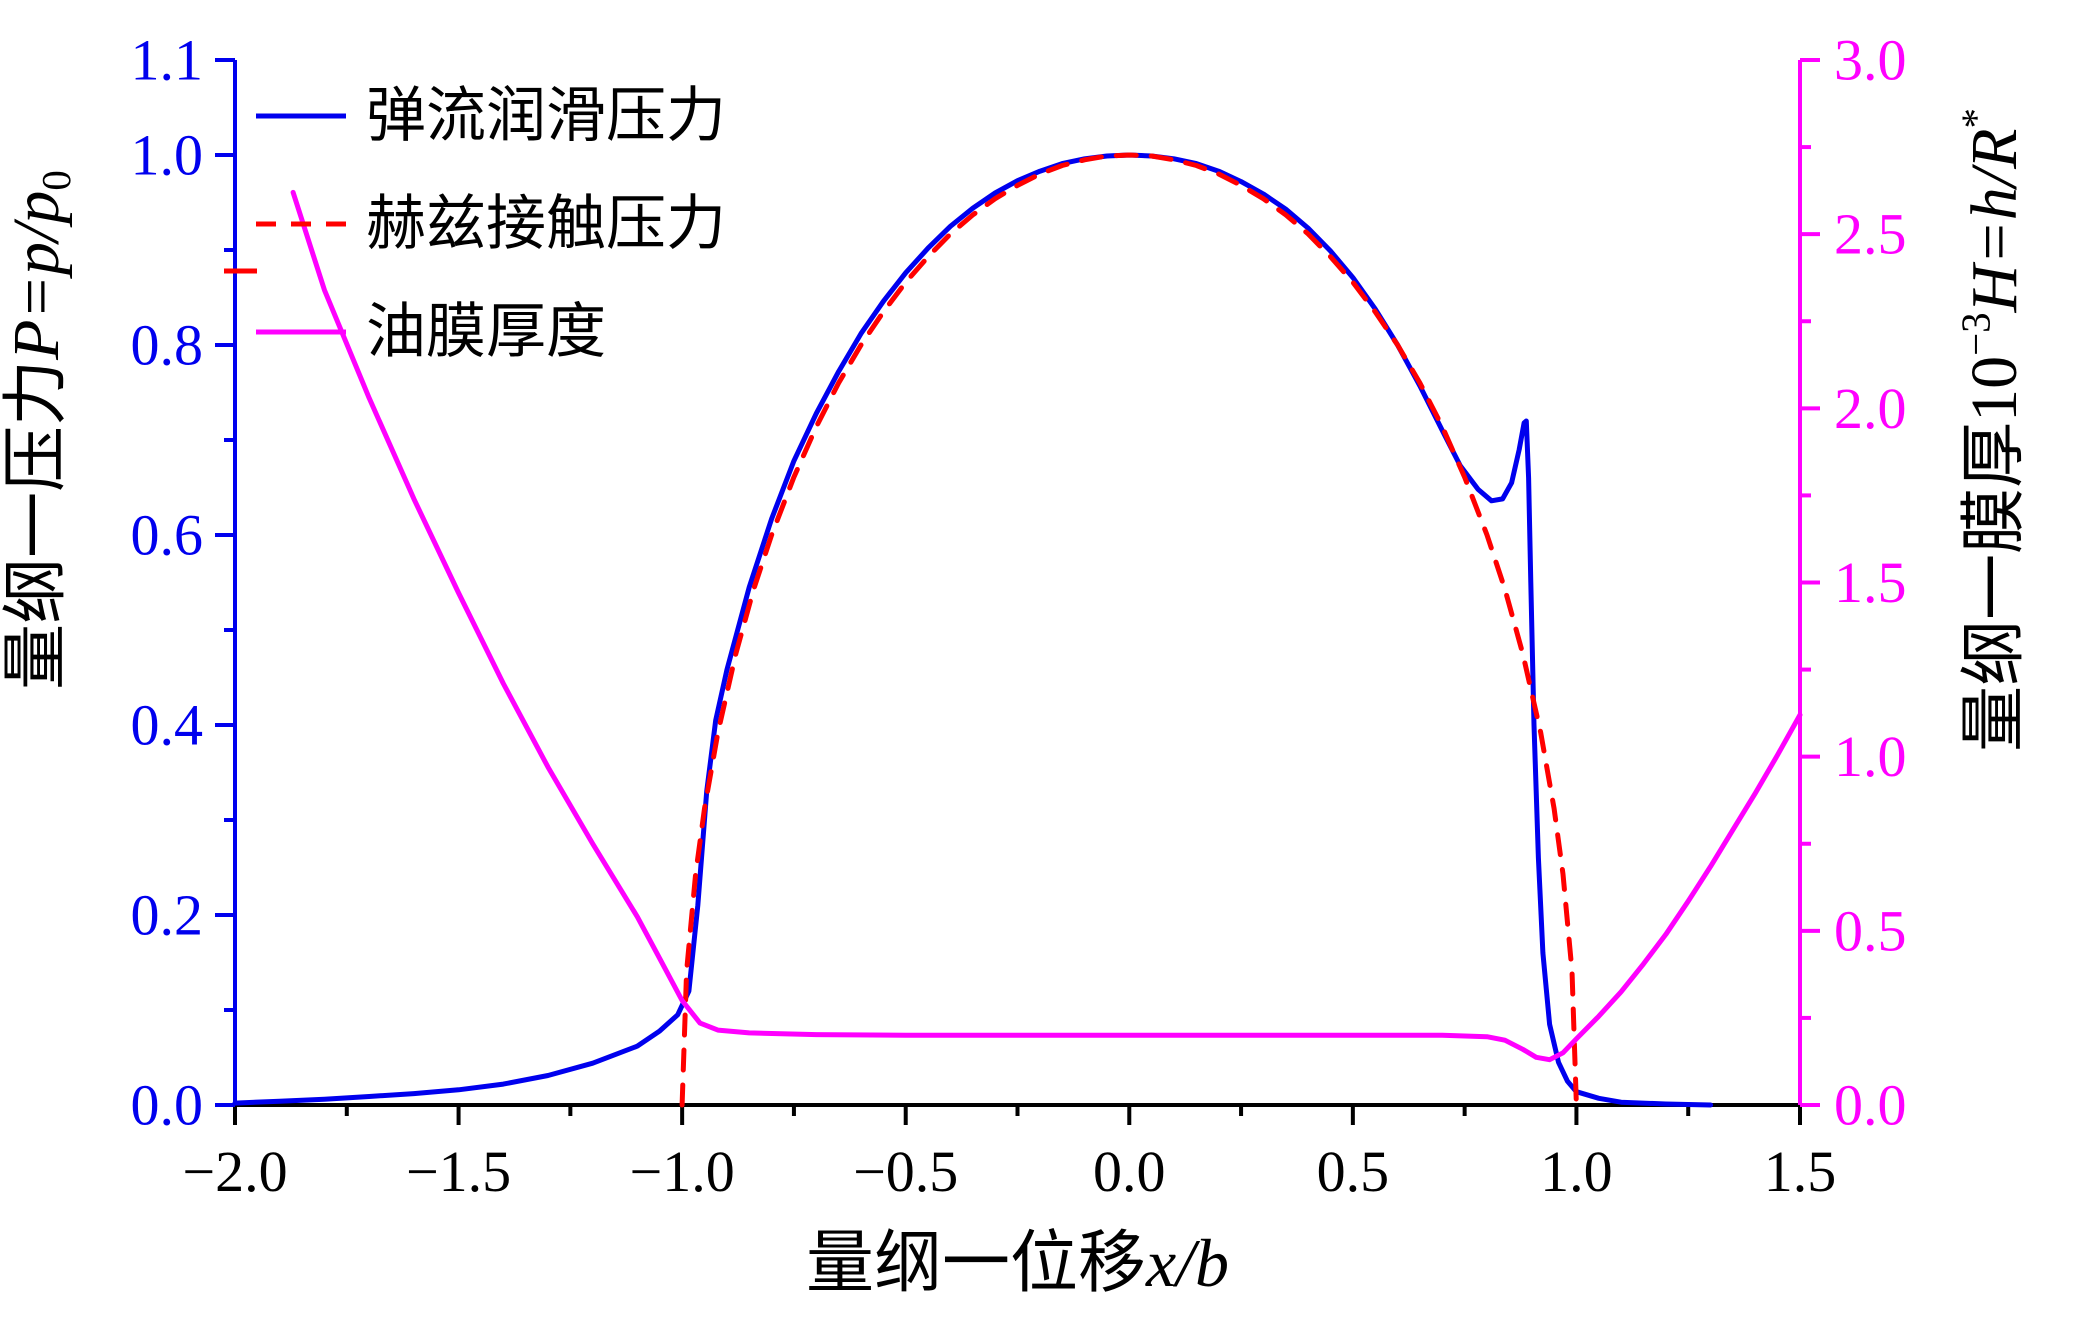  What do you see at coordinates (1017, 1263) in the screenshot?
I see `x-axis-title: 量纲一位移x/b` at bounding box center [1017, 1263].